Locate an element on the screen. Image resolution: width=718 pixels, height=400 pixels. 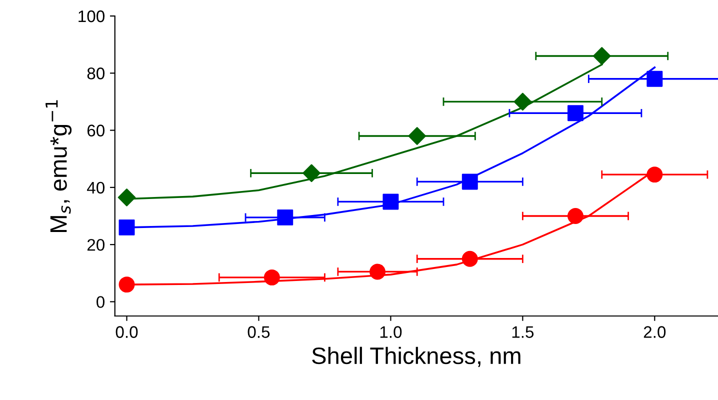
x-tick-label: 1.0 is located at coordinates (391, 332).